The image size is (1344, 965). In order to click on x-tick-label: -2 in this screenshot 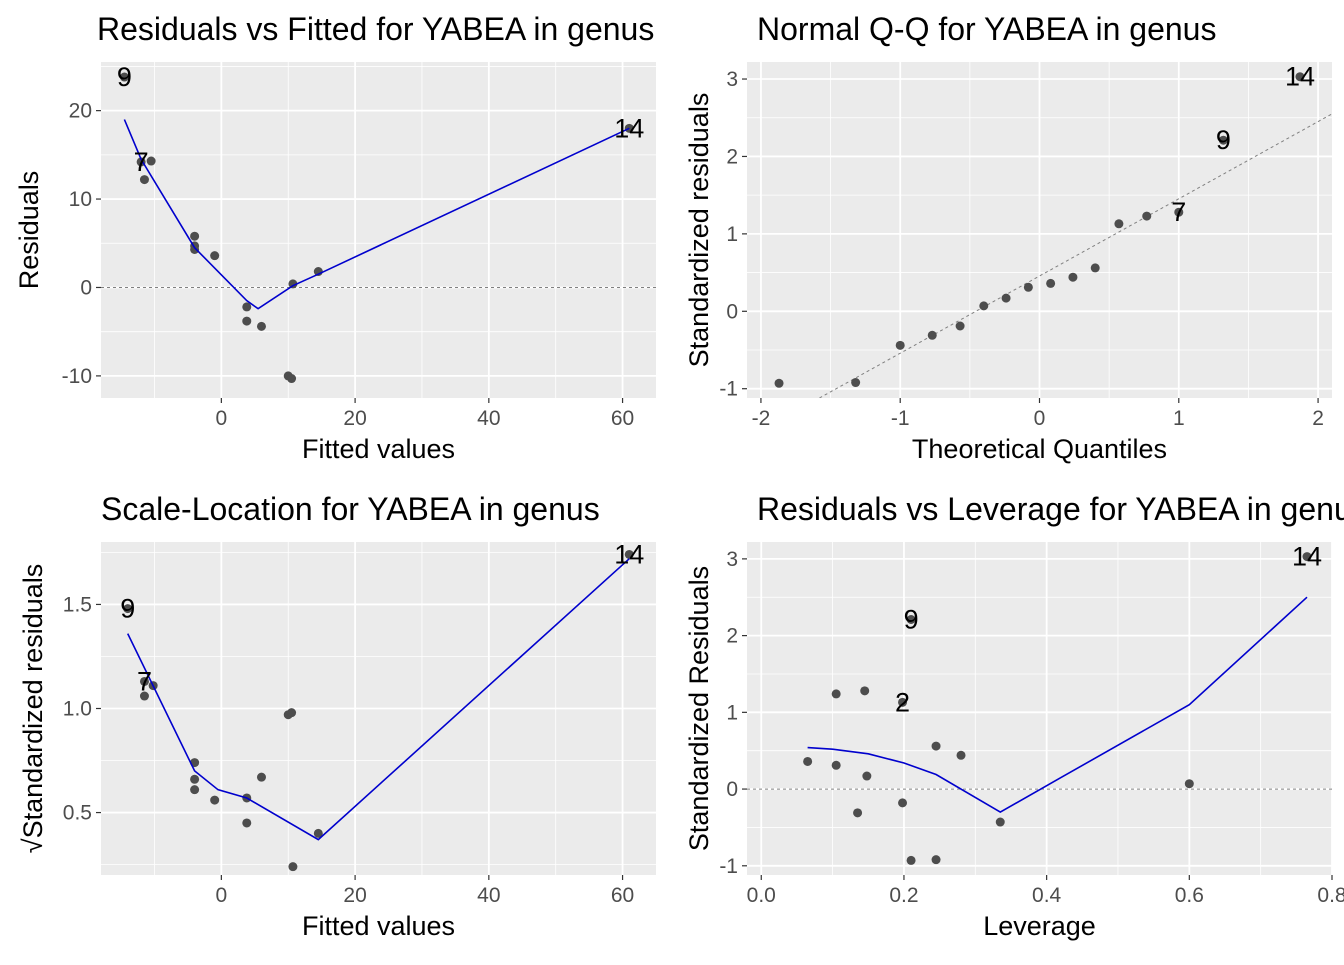, I will do `click(761, 418)`.